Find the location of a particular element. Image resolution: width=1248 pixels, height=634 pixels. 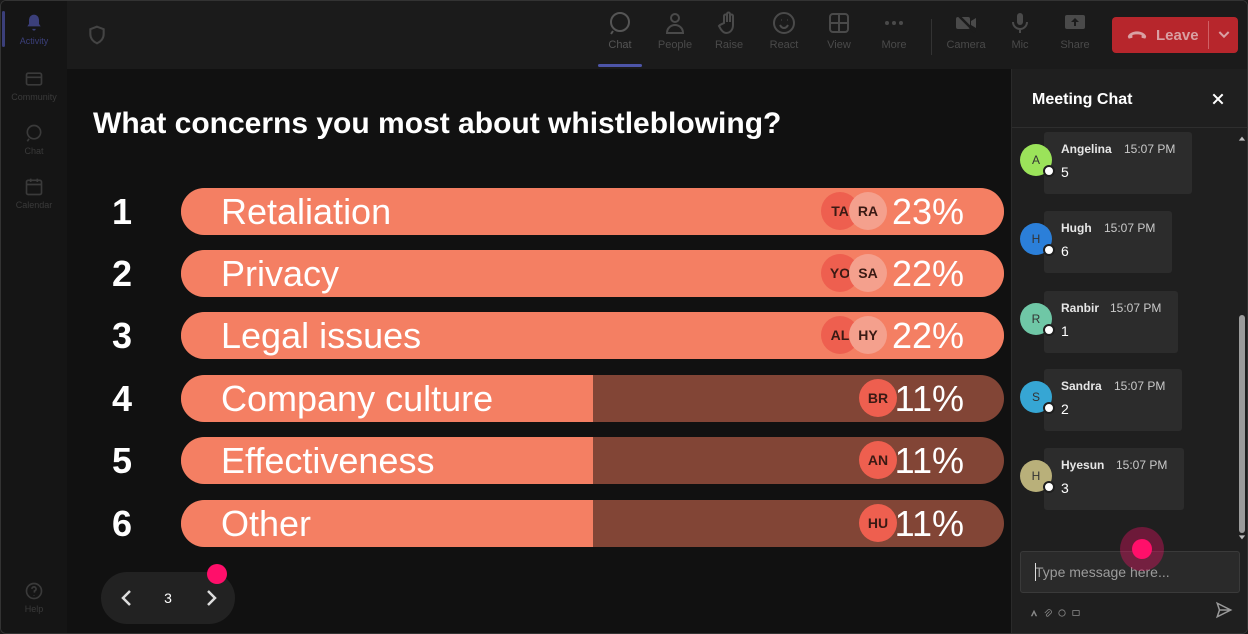

chat-message: Hyesun 15:07 PM 3 H is located at coordinates (1122, 480).